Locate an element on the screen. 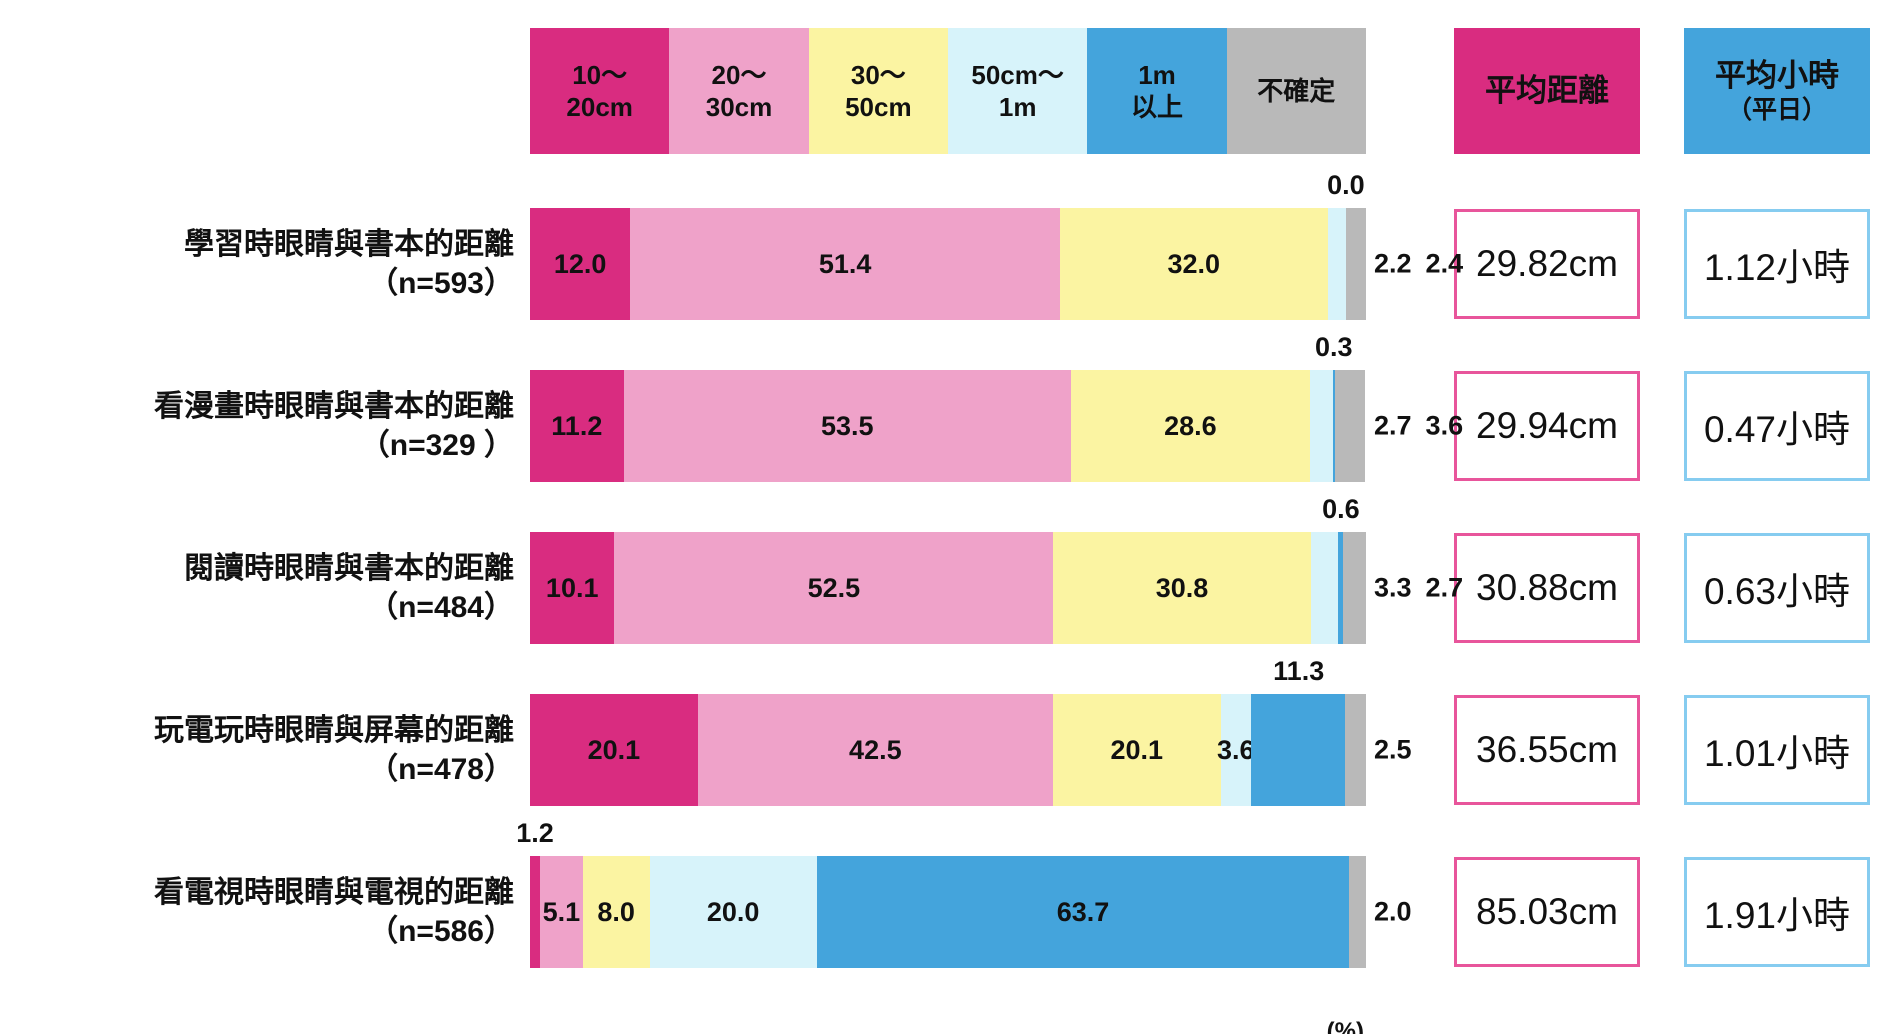 Image resolution: width=1899 pixels, height=1034 pixels. stacked-bar: 12.0 51.4 32.0 0.0 2.2 2.4 is located at coordinates (996, 245).